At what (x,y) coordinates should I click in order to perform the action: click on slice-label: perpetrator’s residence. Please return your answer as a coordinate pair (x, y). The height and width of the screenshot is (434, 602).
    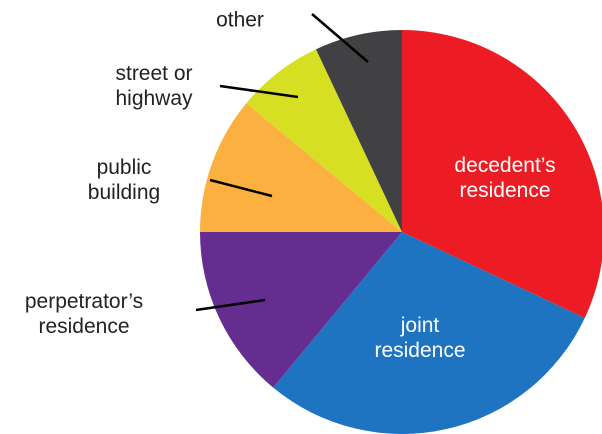
    Looking at the image, I should click on (84, 314).